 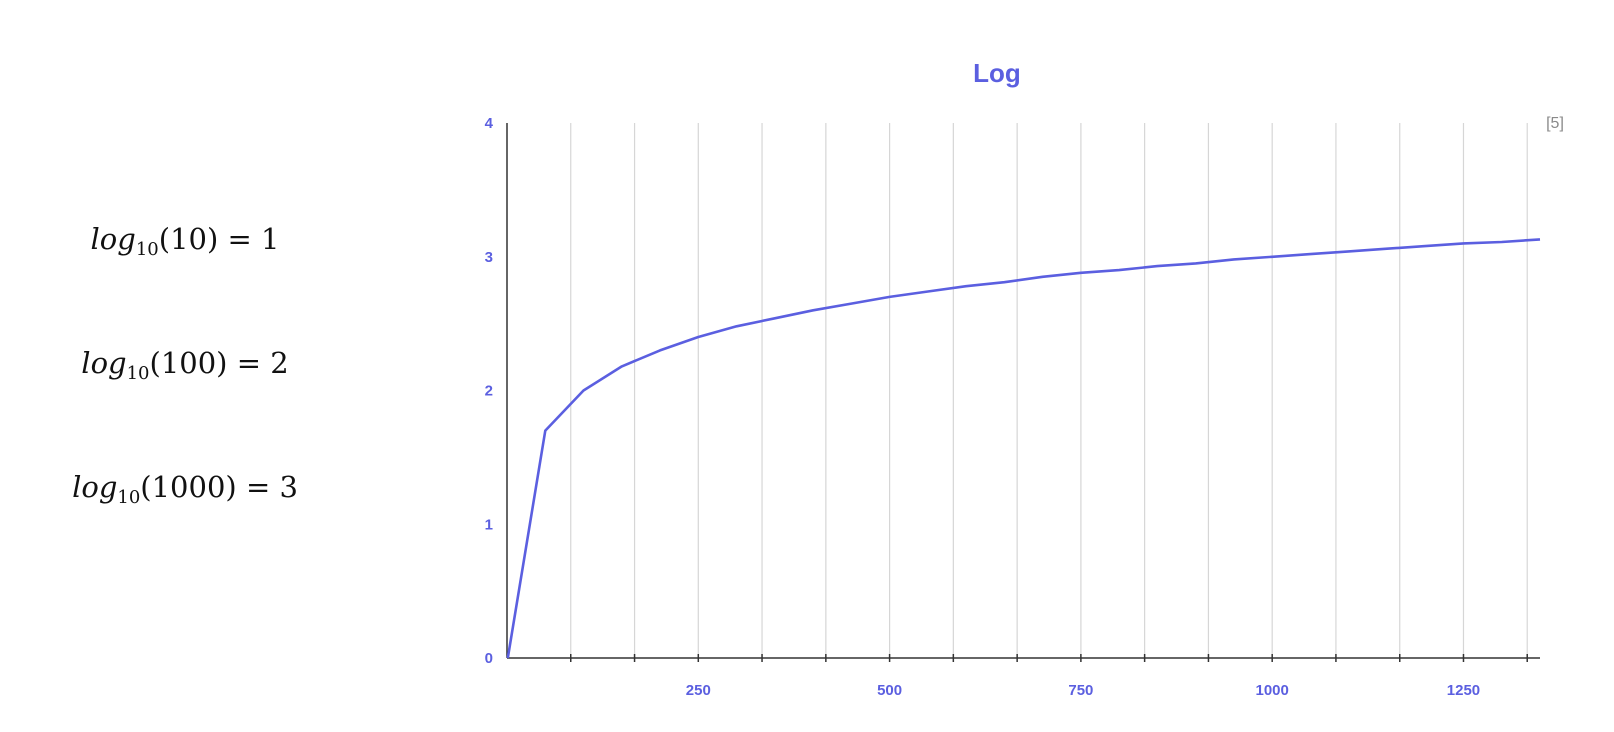 I want to click on equation-argument: (100), so click(x=188, y=363).